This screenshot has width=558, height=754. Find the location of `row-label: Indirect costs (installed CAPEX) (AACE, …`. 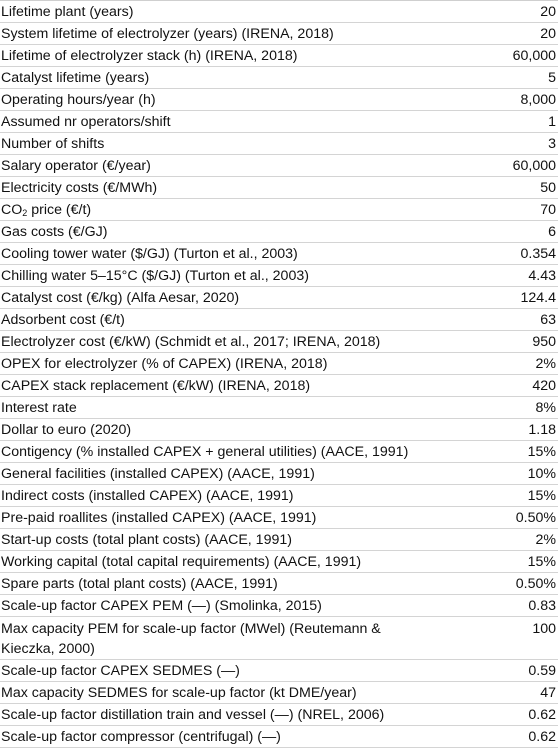

row-label: Indirect costs (installed CAPEX) (AACE, … is located at coordinates (147, 496).